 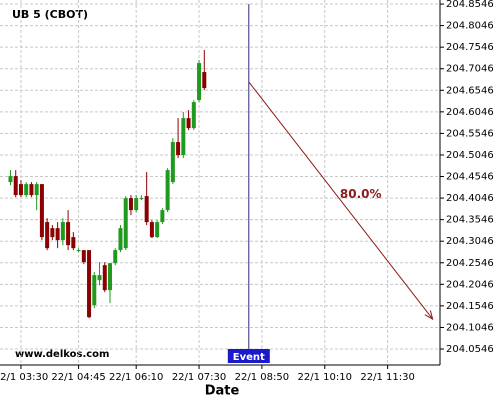 What do you see at coordinates (361, 194) in the screenshot?
I see `arrow-label: 80.0%` at bounding box center [361, 194].